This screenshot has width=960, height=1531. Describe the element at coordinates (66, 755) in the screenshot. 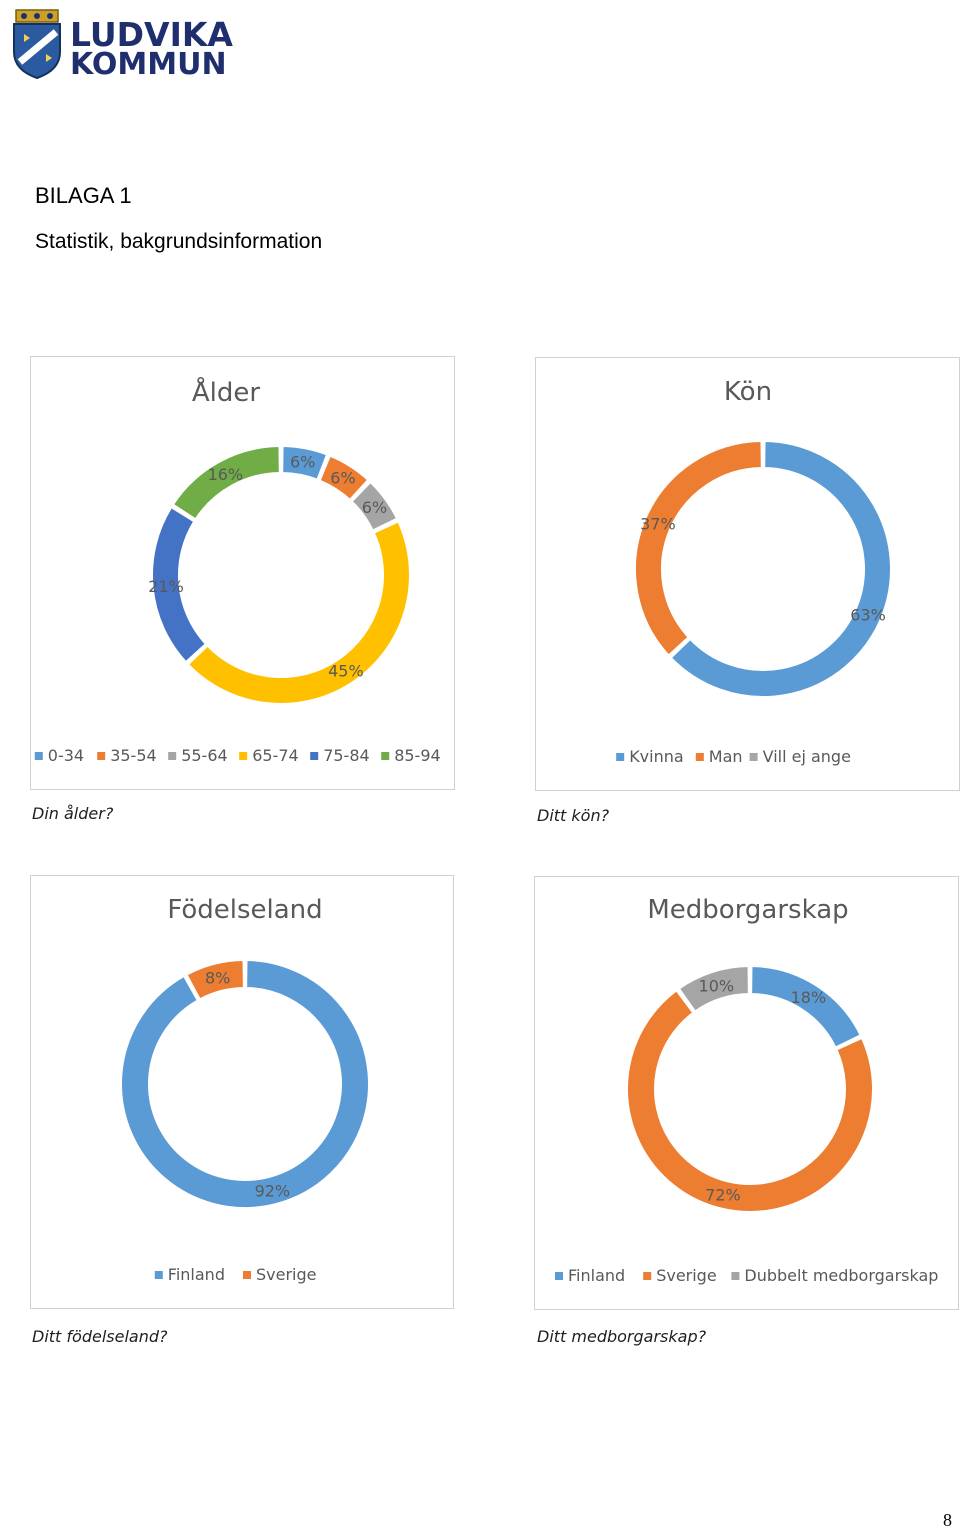

I see `legend-label-0-34: 0-34` at that location.